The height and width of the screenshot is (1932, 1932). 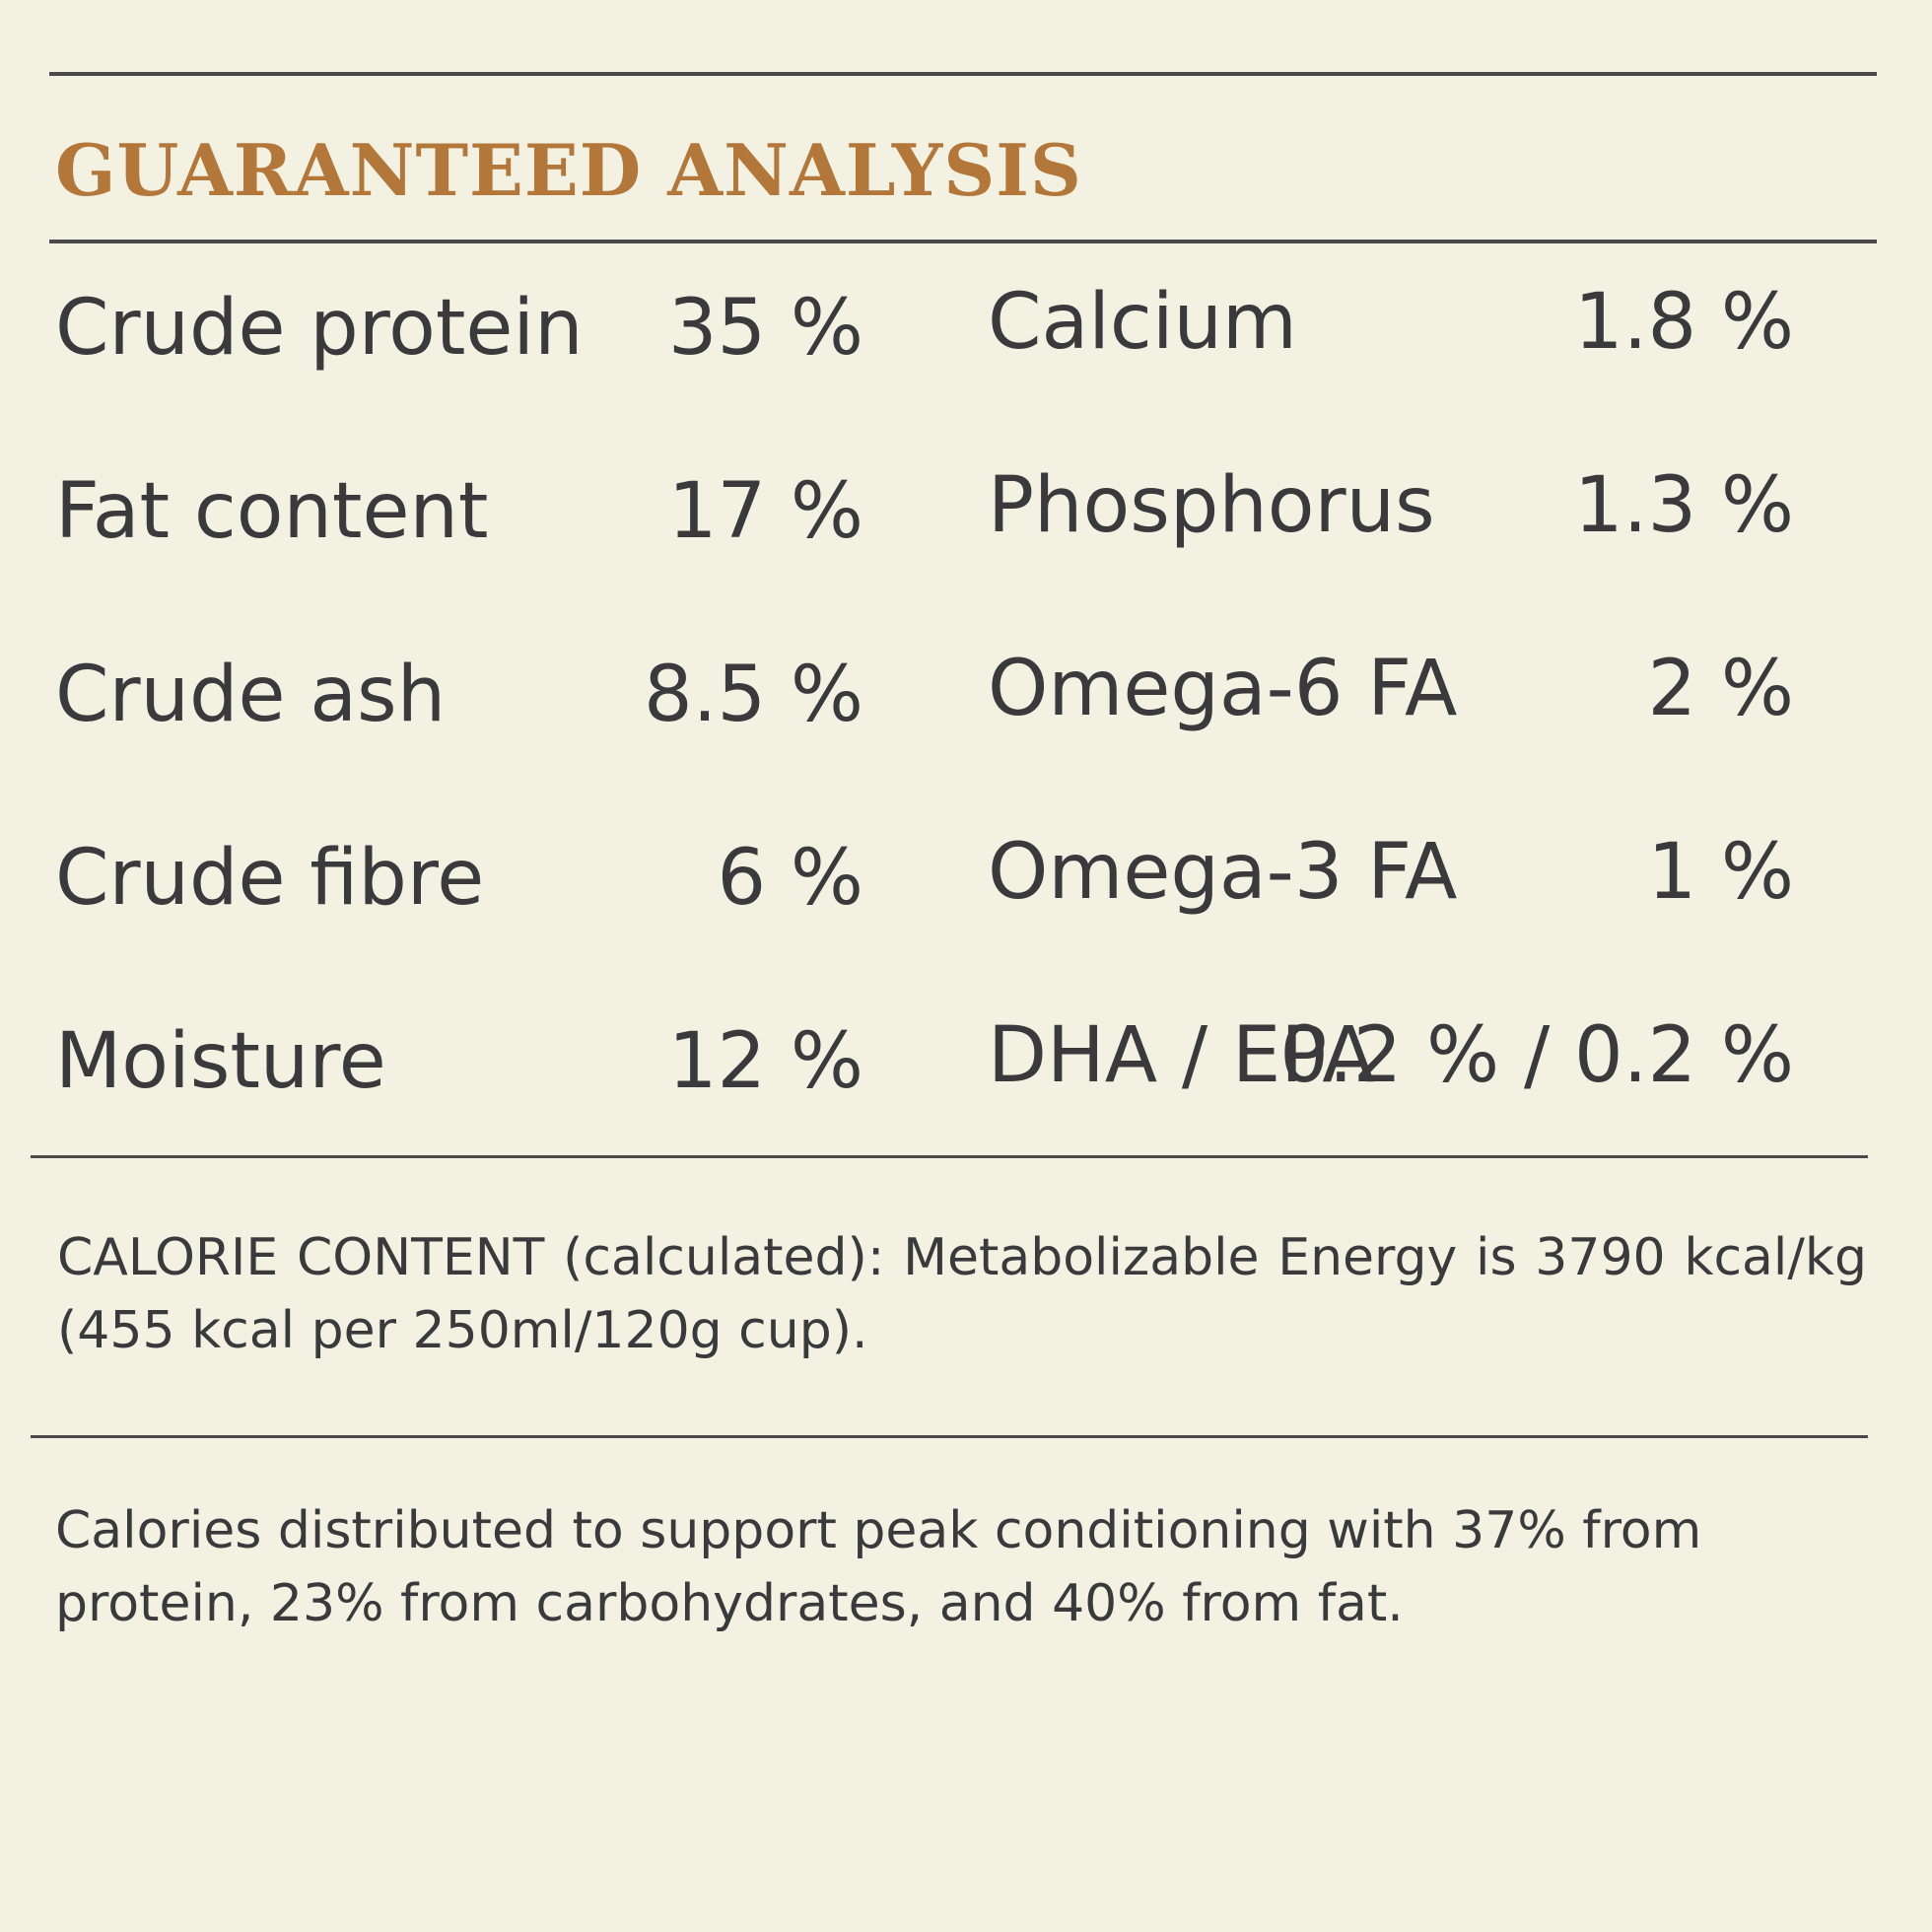 What do you see at coordinates (568, 170) in the screenshot?
I see `section-title: GUARANTEED ANALYSIS` at bounding box center [568, 170].